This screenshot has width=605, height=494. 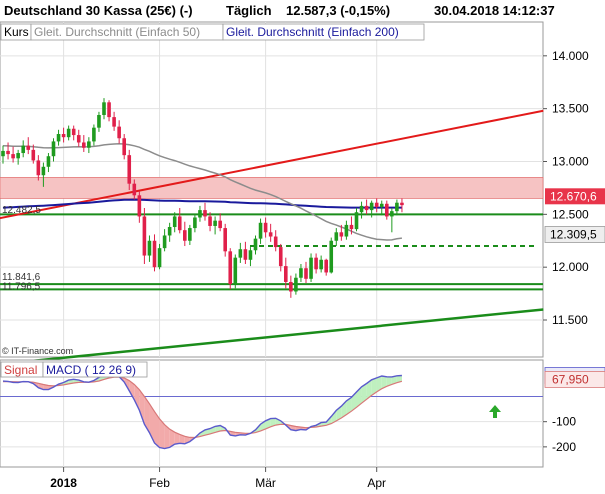 What do you see at coordinates (159, 483) in the screenshot?
I see `x-tick-label: Feb` at bounding box center [159, 483].